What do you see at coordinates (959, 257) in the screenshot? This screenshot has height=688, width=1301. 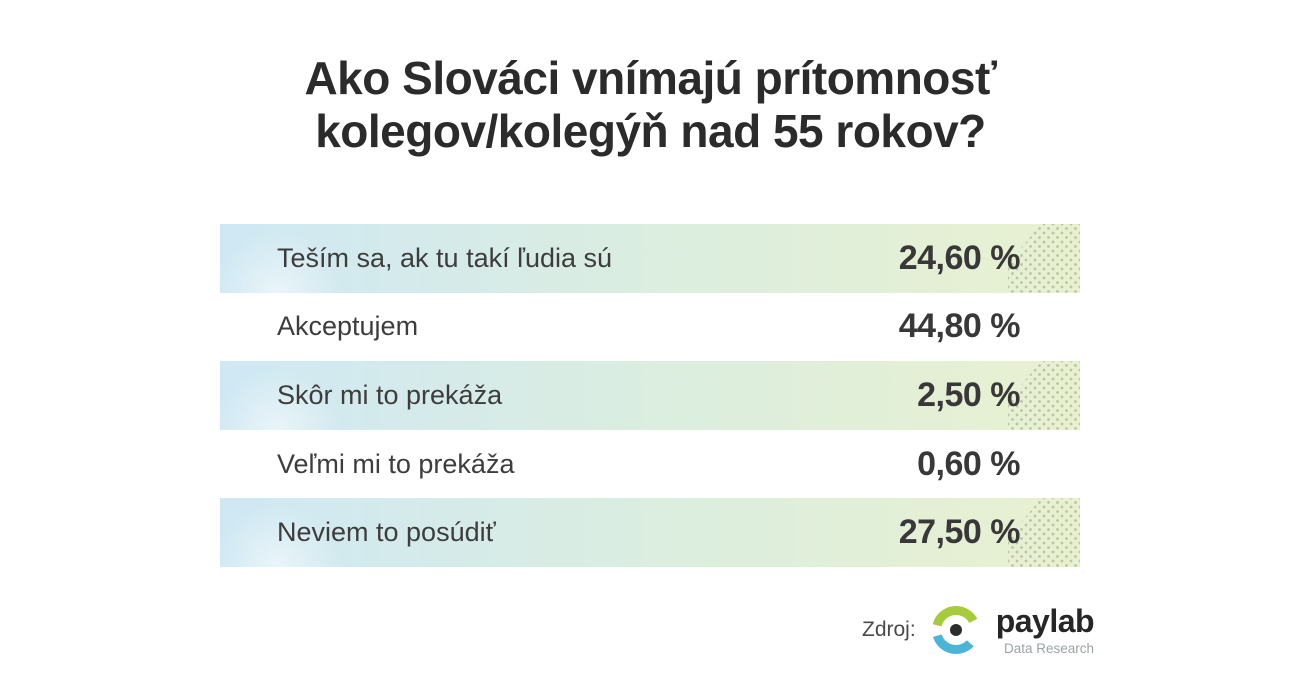 I see `answer-value: 24,60 %` at bounding box center [959, 257].